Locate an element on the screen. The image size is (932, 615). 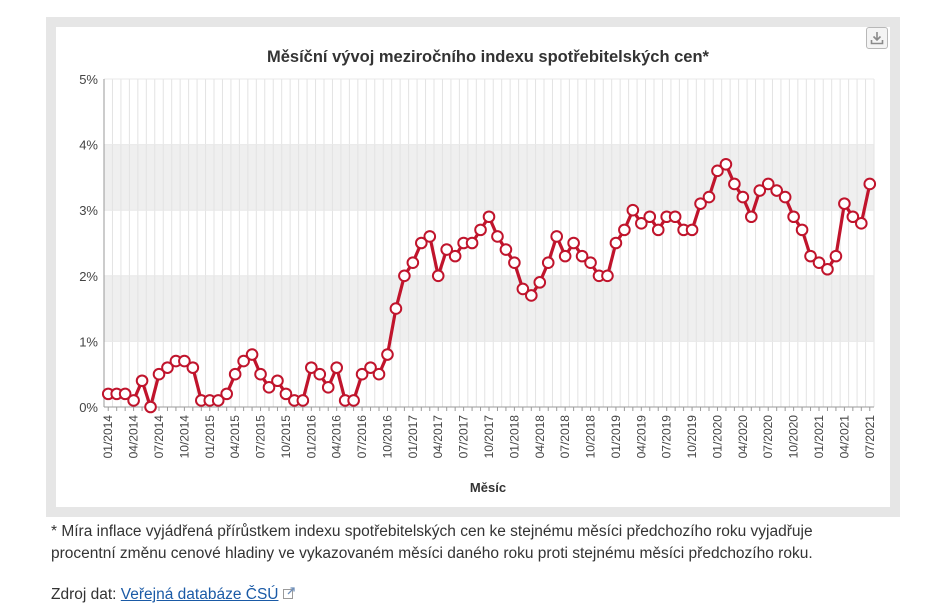
data-source: Zdroj dat: Veřejná databáze ČSÚ is located at coordinates (173, 595).